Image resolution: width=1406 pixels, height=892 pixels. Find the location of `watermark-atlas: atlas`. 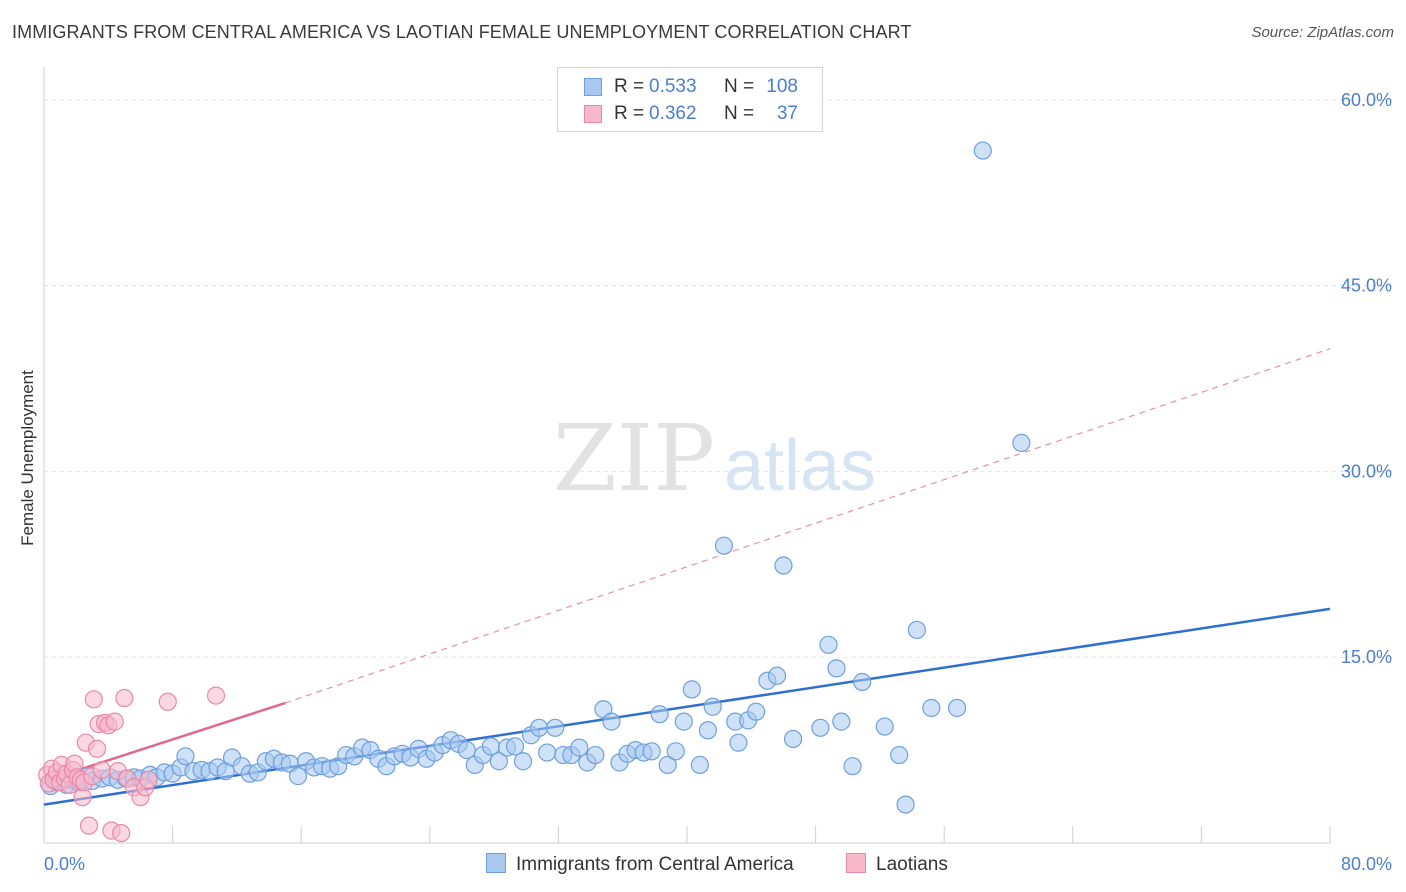

watermark-atlas: atlas is located at coordinates (800, 466).